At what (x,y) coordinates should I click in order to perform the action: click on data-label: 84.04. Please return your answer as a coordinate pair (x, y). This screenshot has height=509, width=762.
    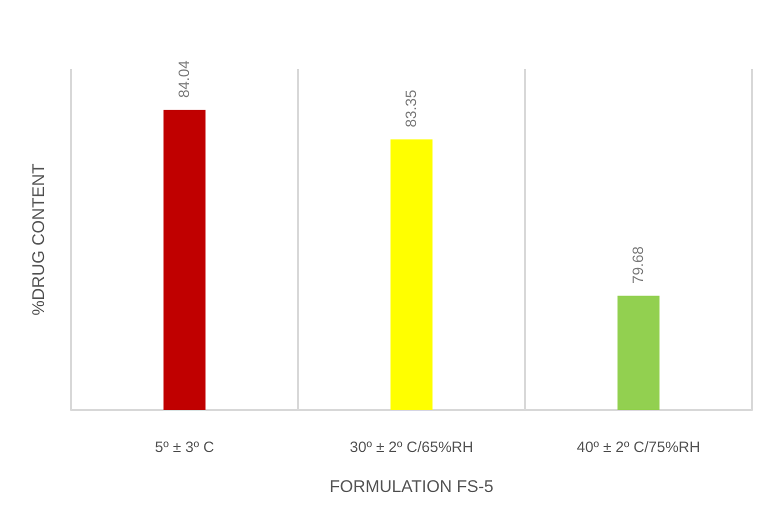
    Looking at the image, I should click on (184, 79).